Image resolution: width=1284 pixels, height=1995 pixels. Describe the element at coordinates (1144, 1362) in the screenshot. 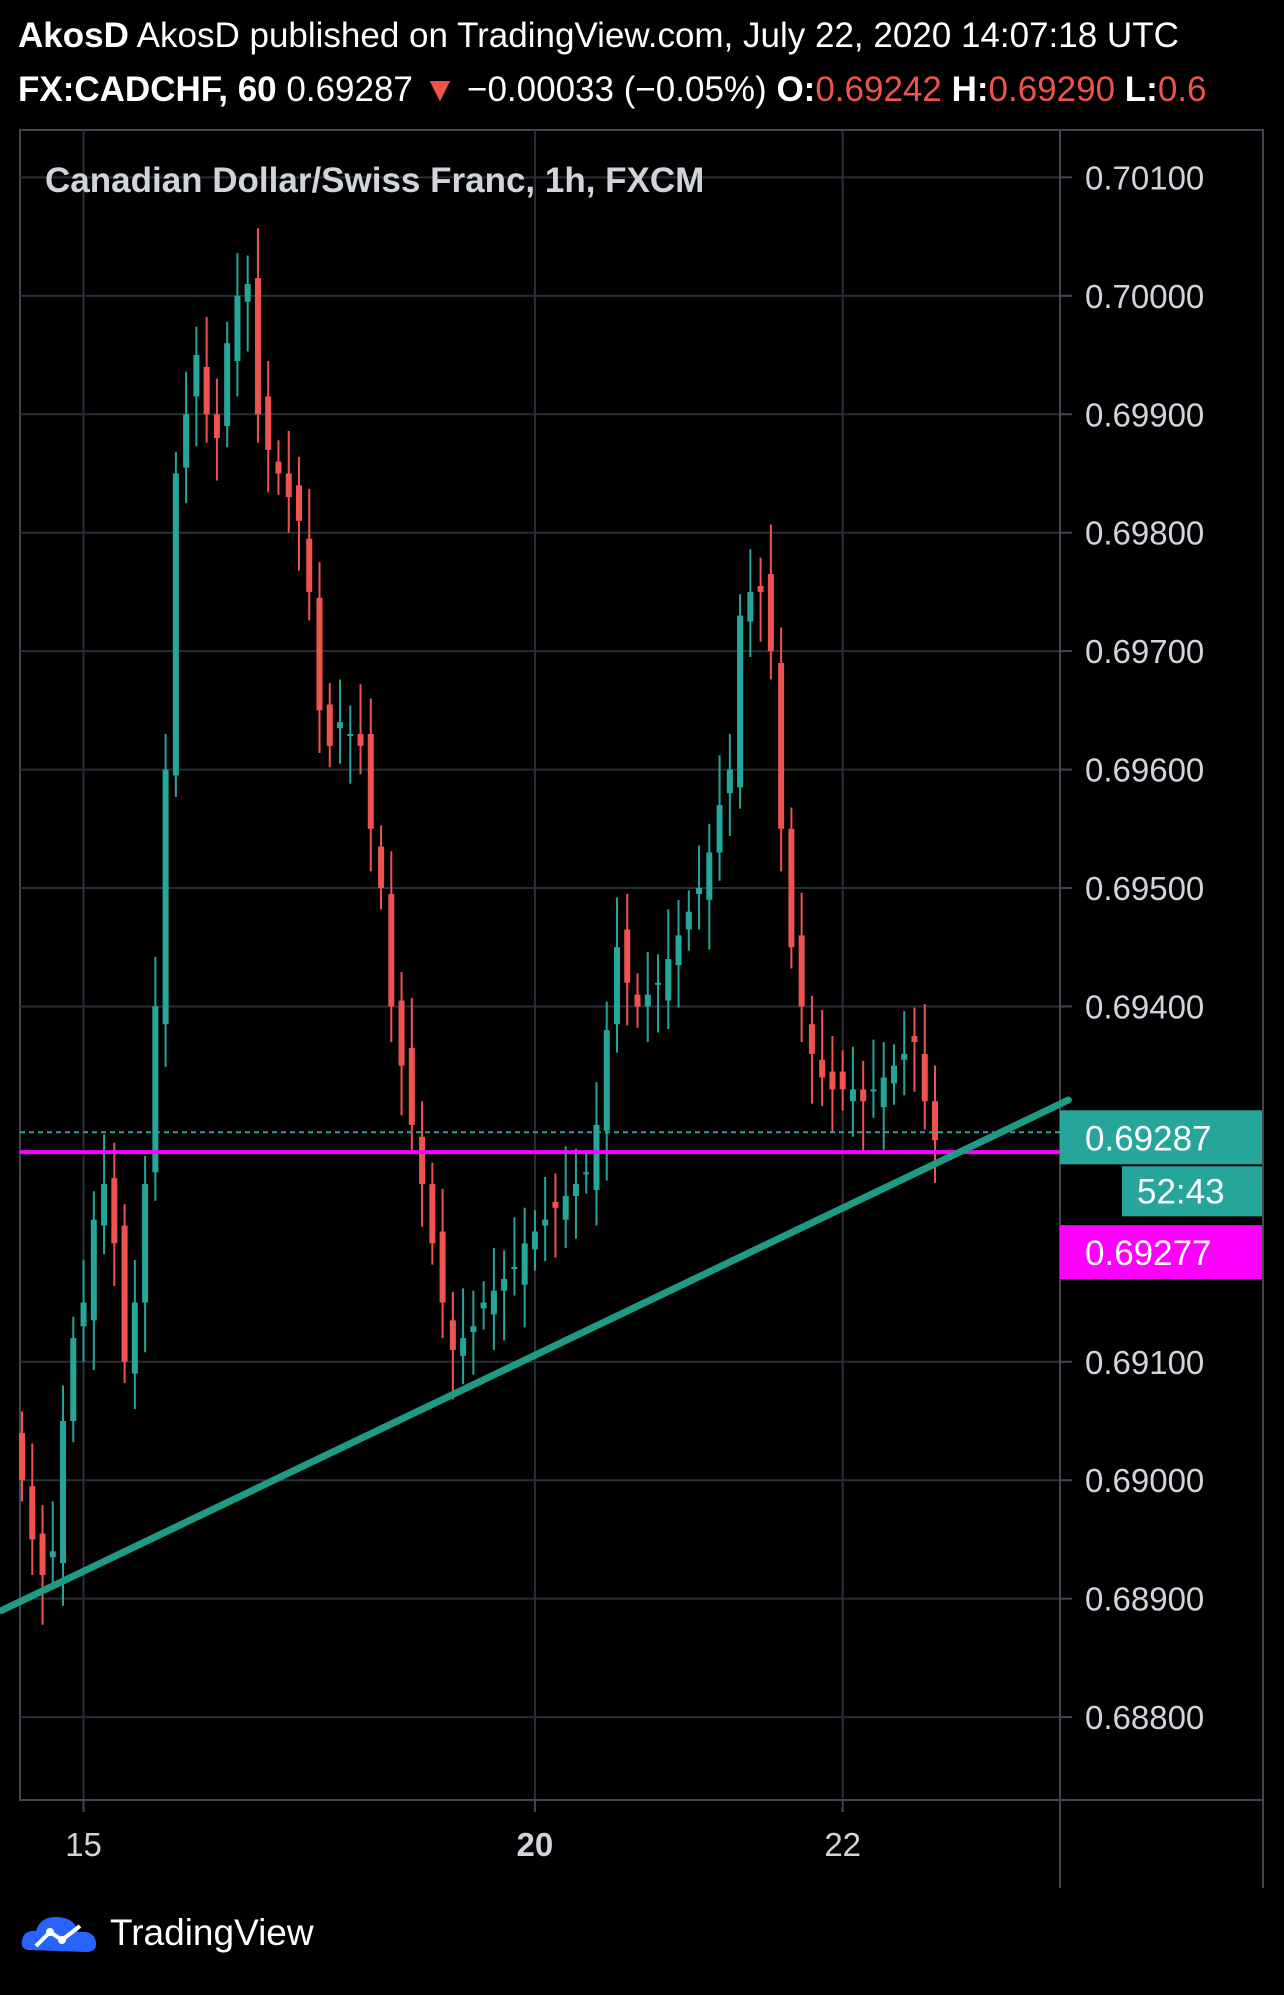

I see `price-tick-label: 0.69100` at that location.